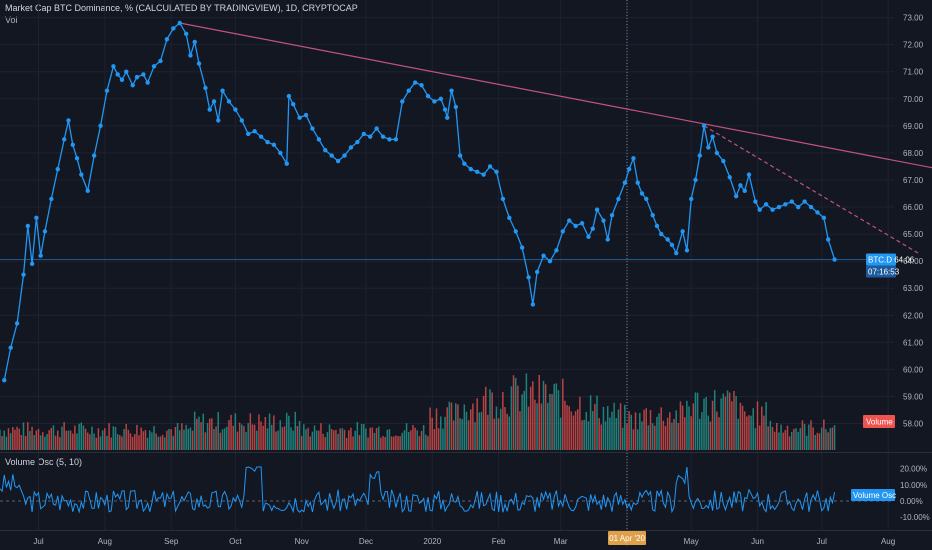  What do you see at coordinates (171, 541) in the screenshot?
I see `x-tick-label: Sep` at bounding box center [171, 541].